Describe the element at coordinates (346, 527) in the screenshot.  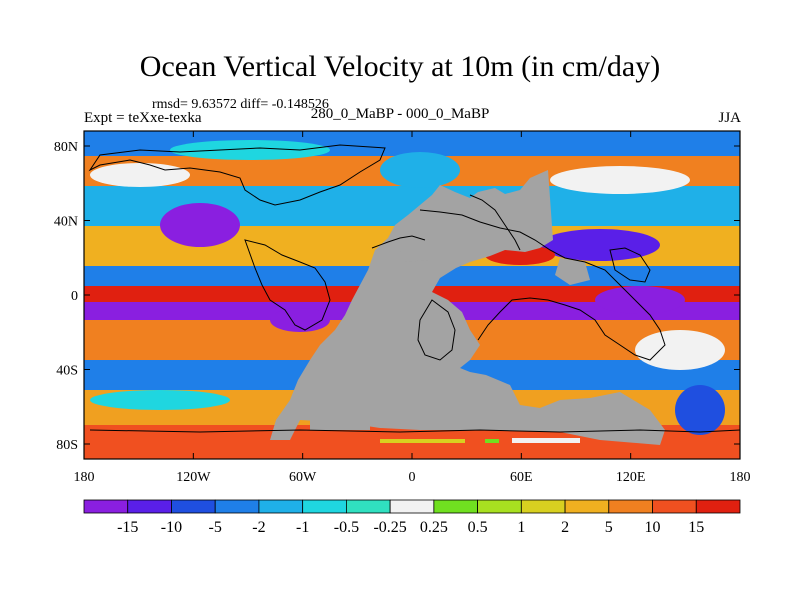
I see `colorbar-label: -0.5` at that location.